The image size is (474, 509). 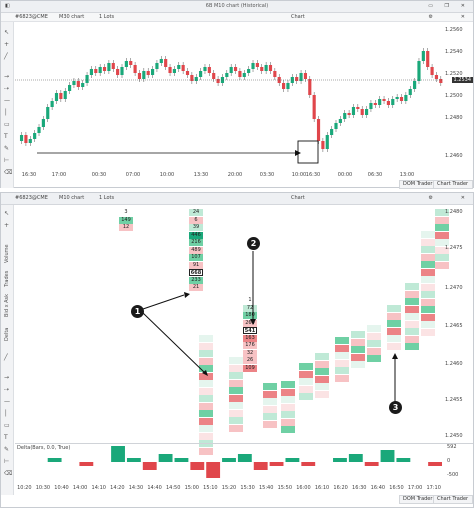 I want to click on delta-pane: Delta(Bars, 0.0, True) 592 0 -500, so click(x=244, y=462).